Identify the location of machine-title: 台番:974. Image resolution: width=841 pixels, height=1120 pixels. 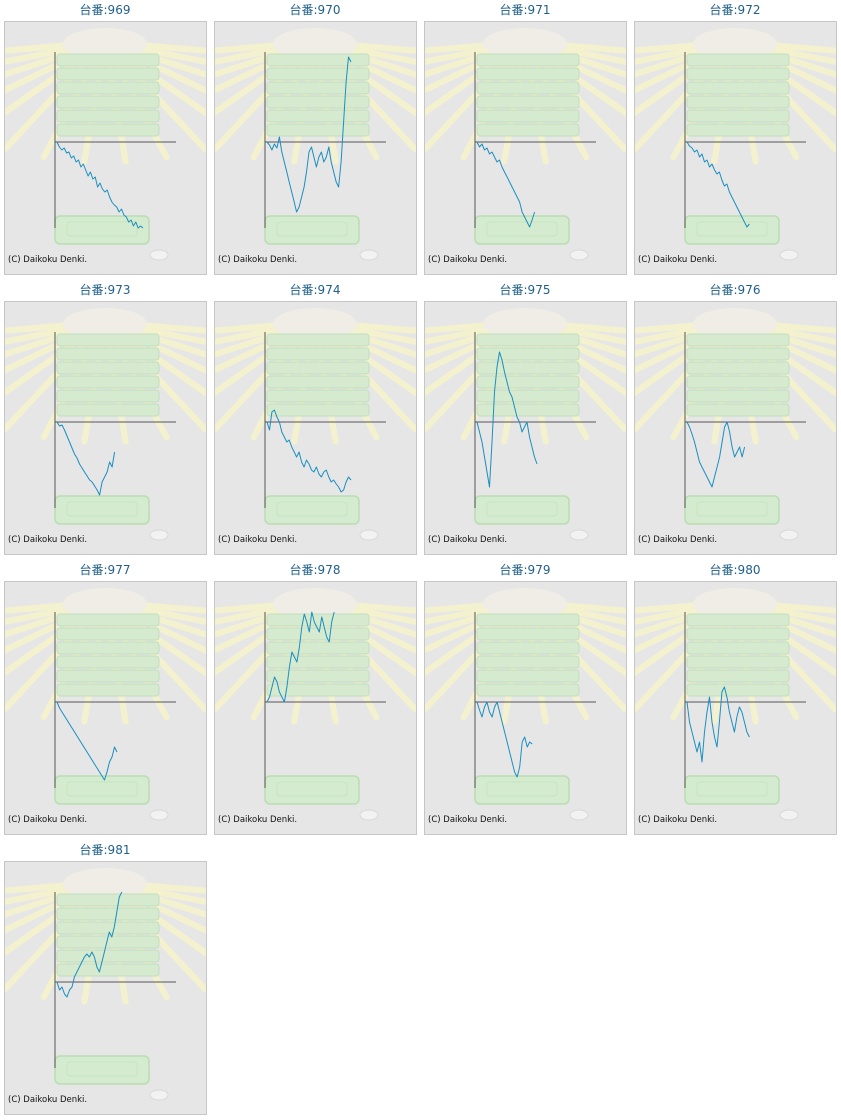
(315, 290).